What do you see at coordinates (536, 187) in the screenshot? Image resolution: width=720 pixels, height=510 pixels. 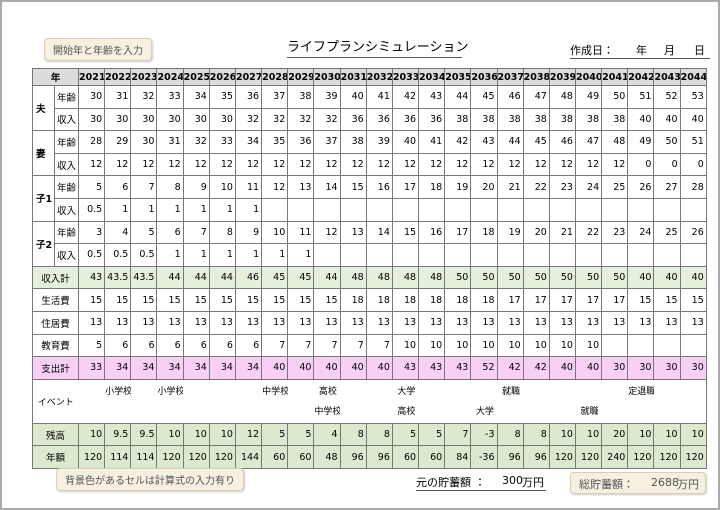 I see `value-cell: 22` at bounding box center [536, 187].